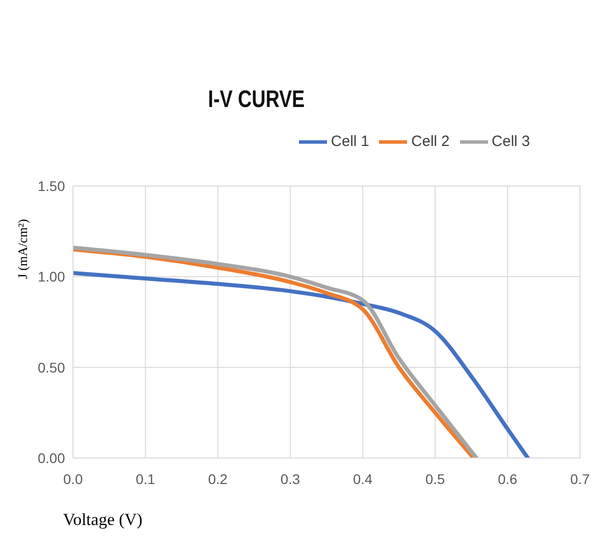  What do you see at coordinates (362, 478) in the screenshot?
I see `x-tick-label: 0.4` at bounding box center [362, 478].